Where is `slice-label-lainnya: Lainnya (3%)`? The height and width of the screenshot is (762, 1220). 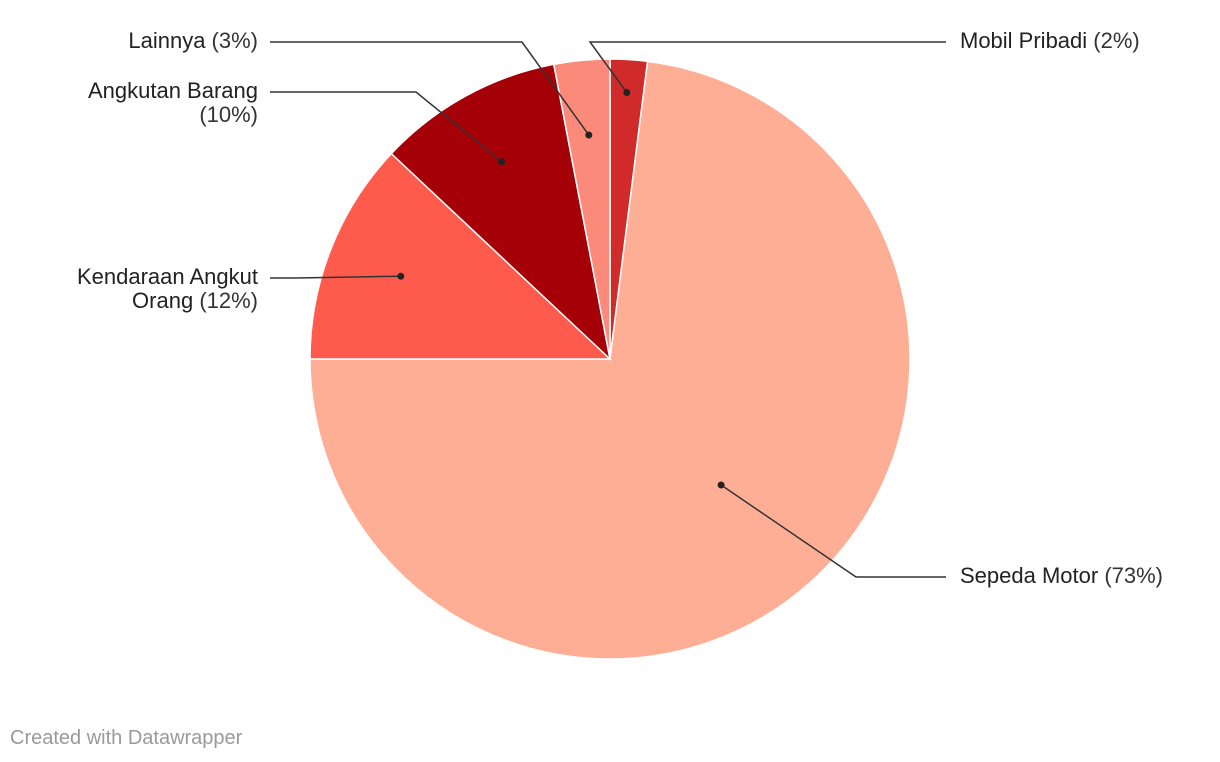
slice-label-lainnya: Lainnya (3%) is located at coordinates (193, 40).